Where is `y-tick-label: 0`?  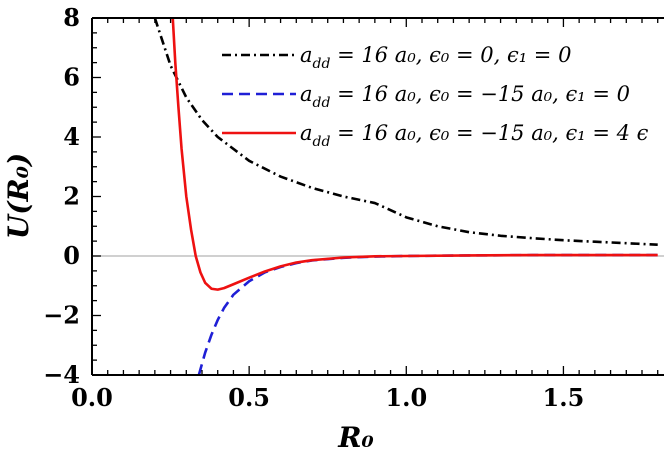
y-tick-label: 0 is located at coordinates (71, 255).